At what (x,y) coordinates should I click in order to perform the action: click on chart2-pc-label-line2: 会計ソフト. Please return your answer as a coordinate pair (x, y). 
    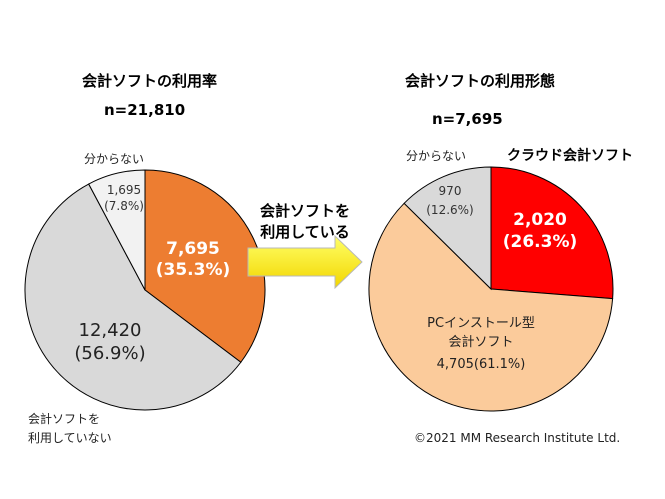
    Looking at the image, I should click on (481, 342).